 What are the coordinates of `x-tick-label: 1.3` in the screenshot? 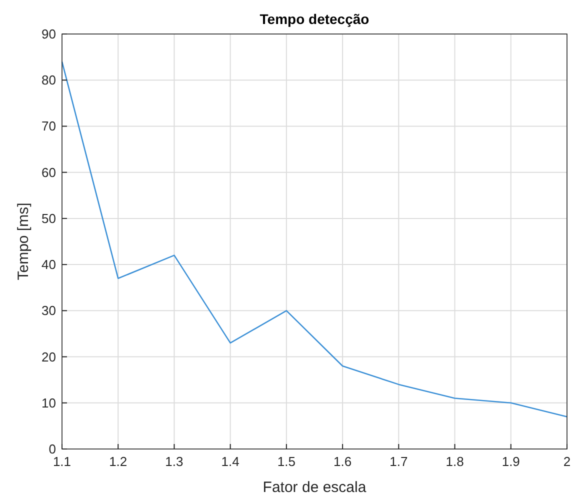 It's located at (174, 461).